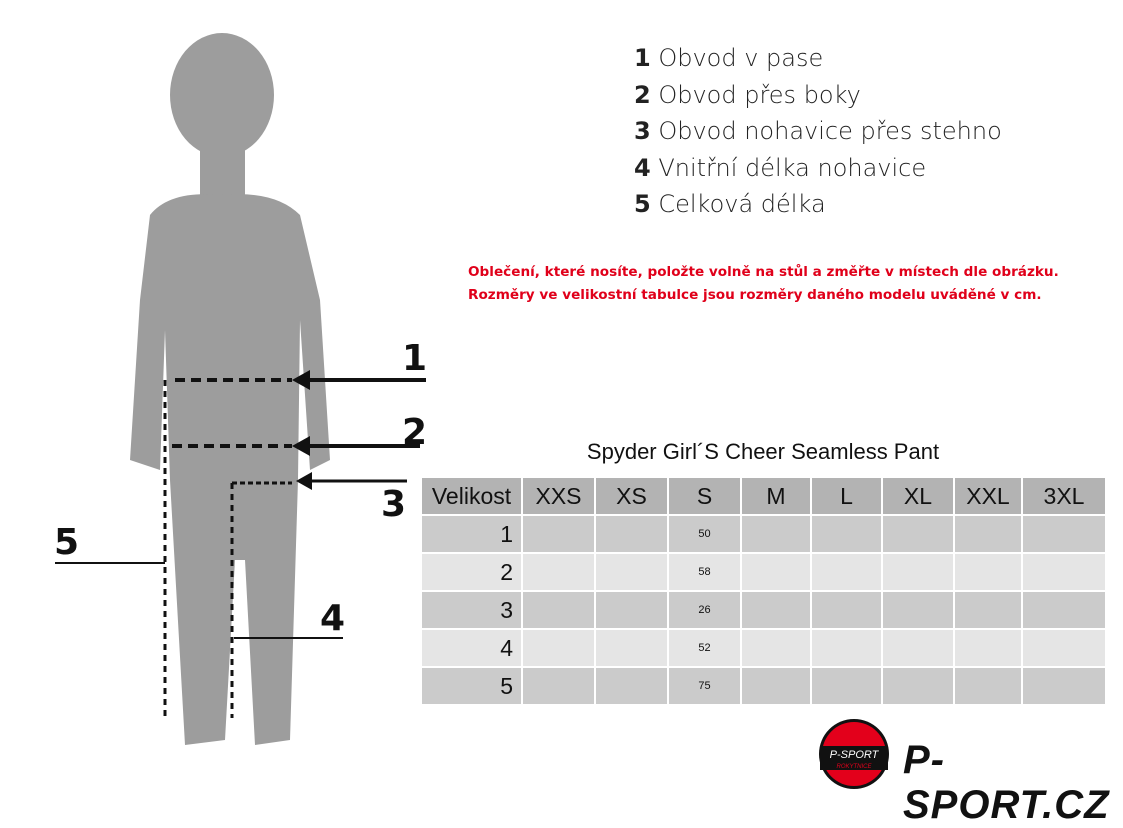 This screenshot has width=1123, height=828. I want to click on row-label: 1, so click(471, 534).